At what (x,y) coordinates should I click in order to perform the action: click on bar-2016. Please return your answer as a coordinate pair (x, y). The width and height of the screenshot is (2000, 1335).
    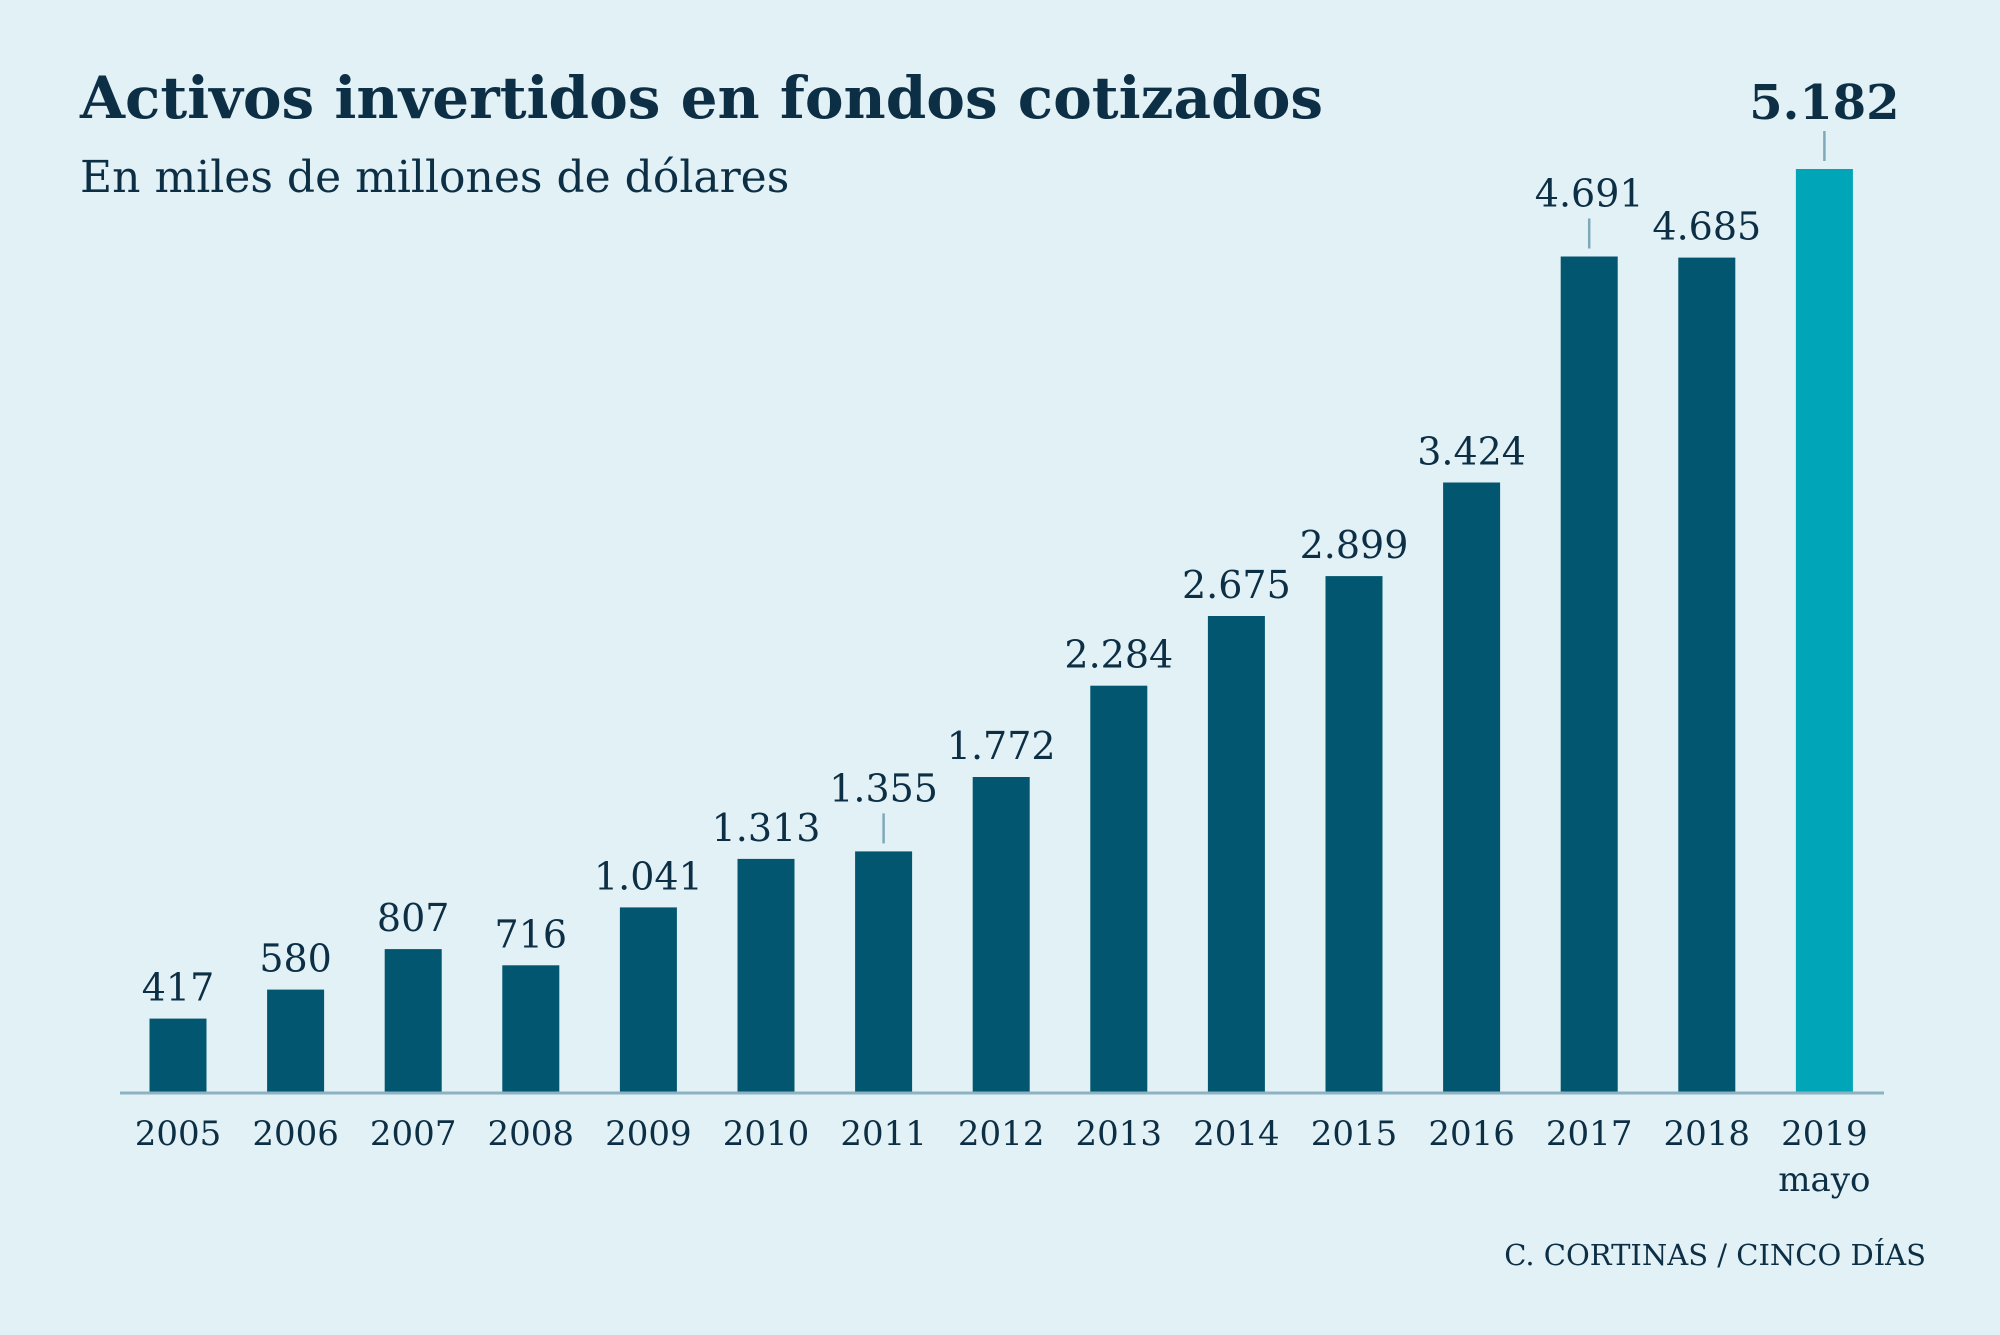
    Looking at the image, I should click on (1472, 787).